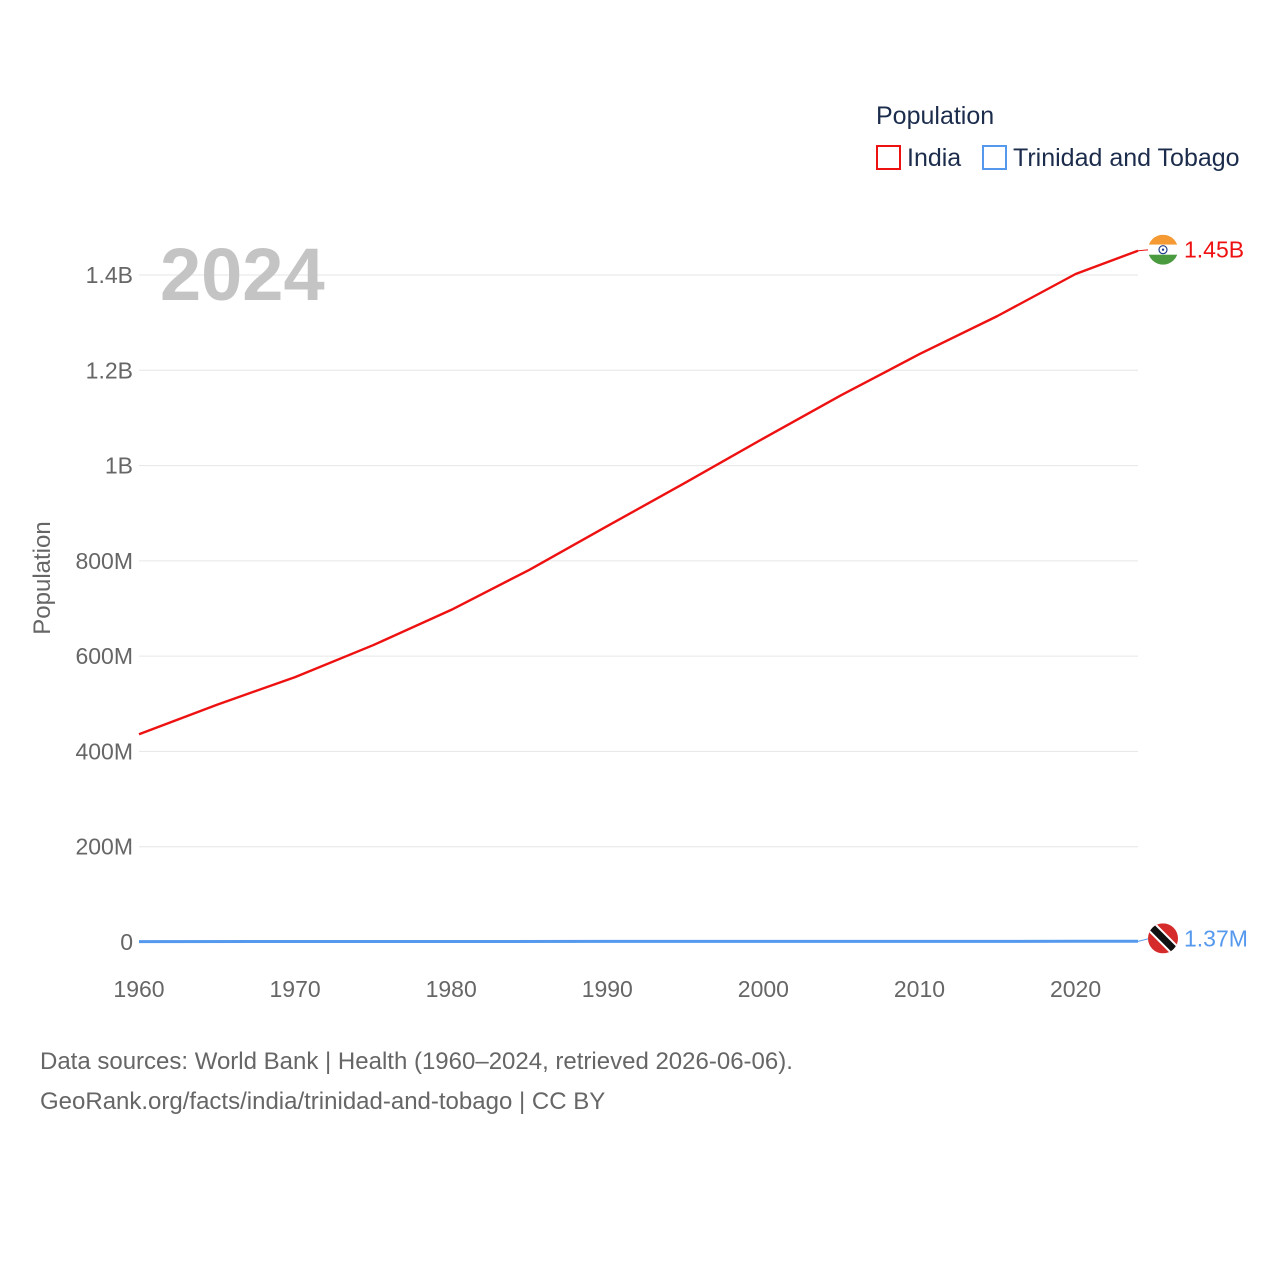 The height and width of the screenshot is (1280, 1280). Describe the element at coordinates (138, 989) in the screenshot. I see `x-tick-label: 1960` at that location.